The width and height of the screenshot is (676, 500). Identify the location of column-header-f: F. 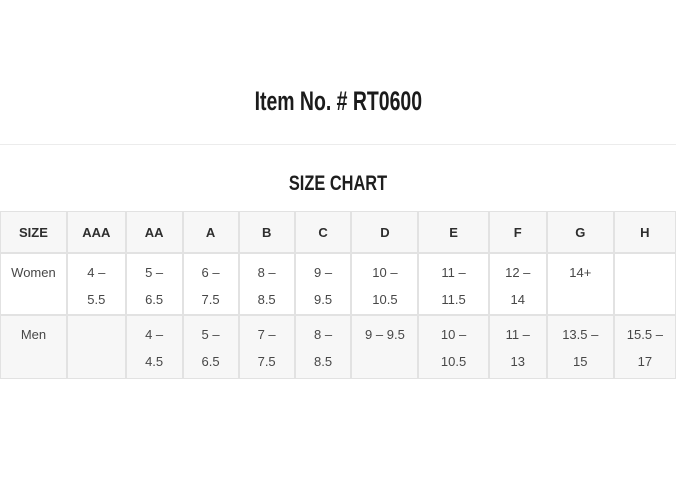
(517, 232).